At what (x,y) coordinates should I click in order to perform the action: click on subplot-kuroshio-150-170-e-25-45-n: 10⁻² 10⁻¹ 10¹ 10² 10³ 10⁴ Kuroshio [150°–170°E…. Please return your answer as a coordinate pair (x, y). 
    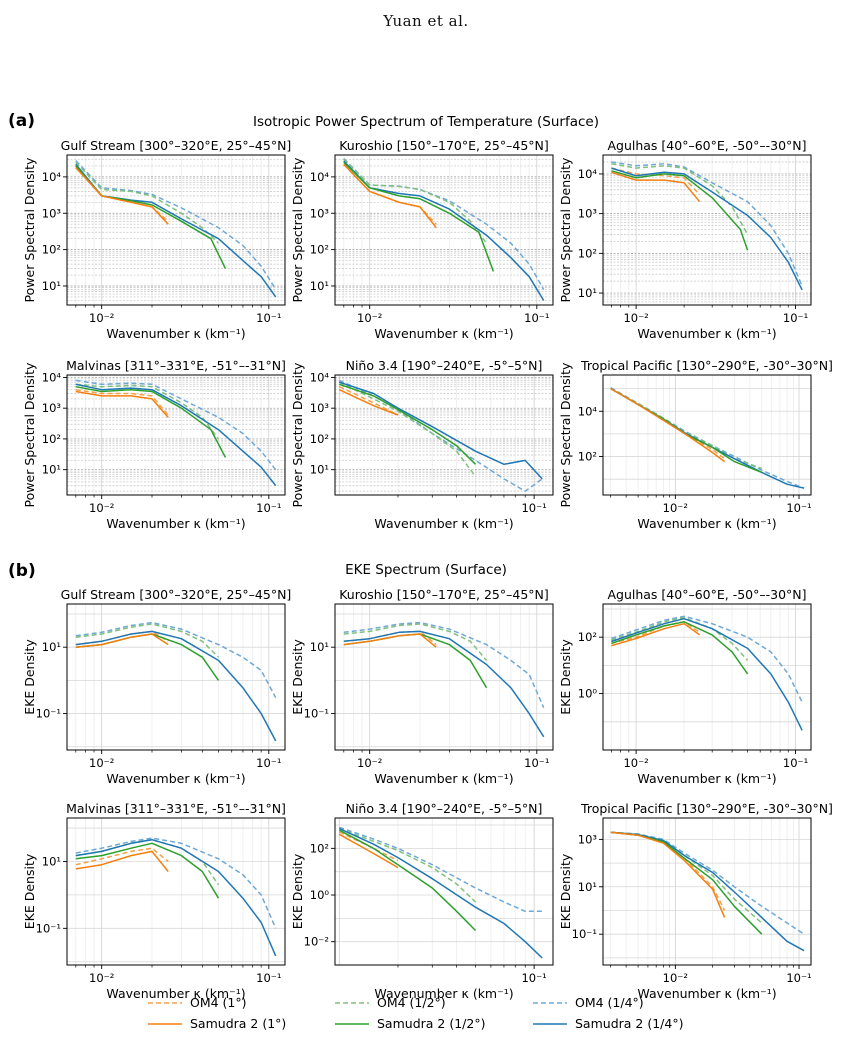
    Looking at the image, I should click on (422, 239).